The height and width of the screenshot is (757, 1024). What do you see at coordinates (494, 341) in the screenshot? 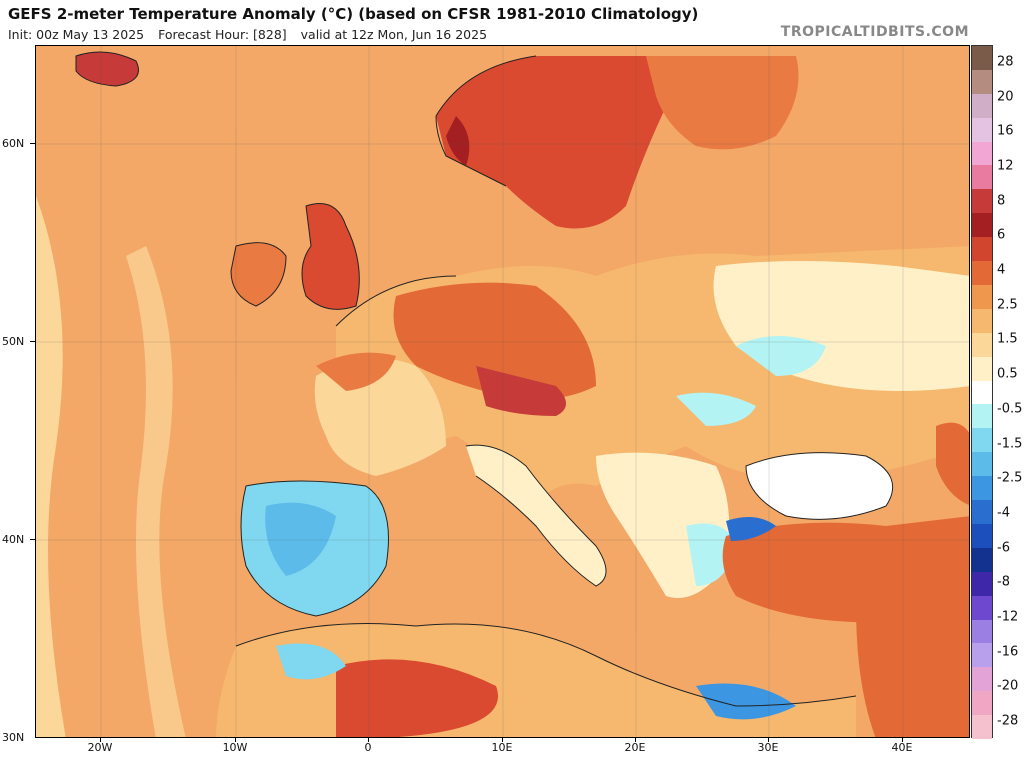
I see `germany-region` at bounding box center [494, 341].